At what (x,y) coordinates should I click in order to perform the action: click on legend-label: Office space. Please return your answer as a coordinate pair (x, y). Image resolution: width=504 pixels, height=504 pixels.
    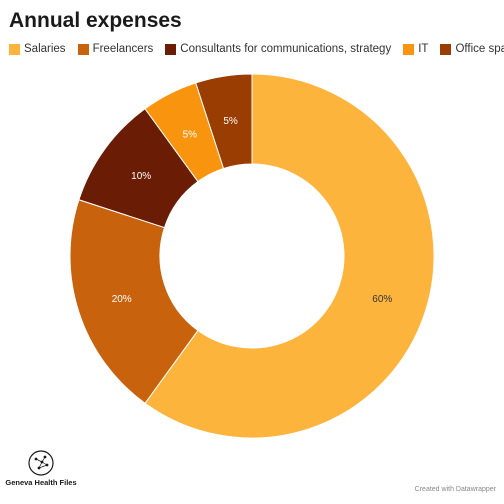
    Looking at the image, I should click on (479, 49).